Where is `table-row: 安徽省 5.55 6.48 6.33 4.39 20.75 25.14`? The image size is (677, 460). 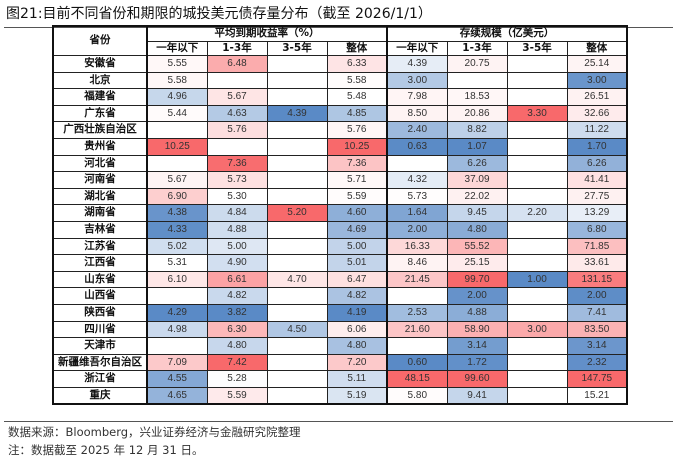 table-row: 安徽省 5.55 6.48 6.33 4.39 20.75 25.14 is located at coordinates (340, 64).